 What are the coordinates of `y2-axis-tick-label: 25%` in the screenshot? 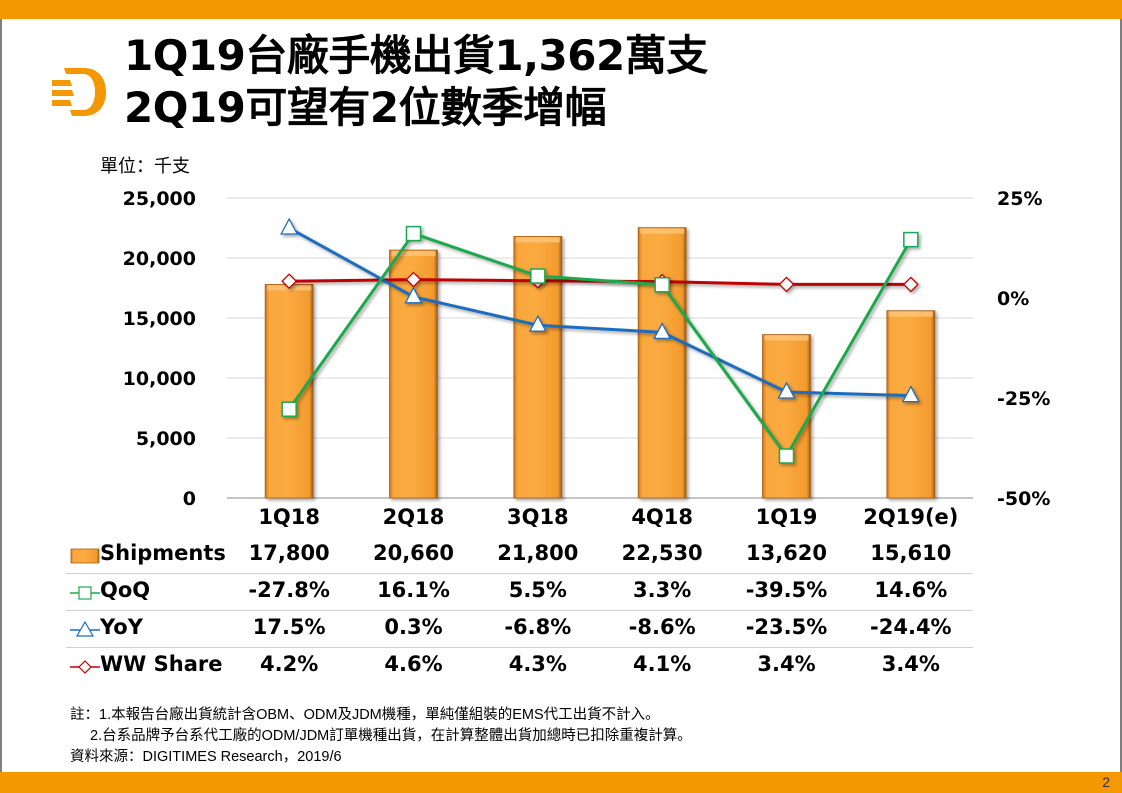 It's located at (1019, 199).